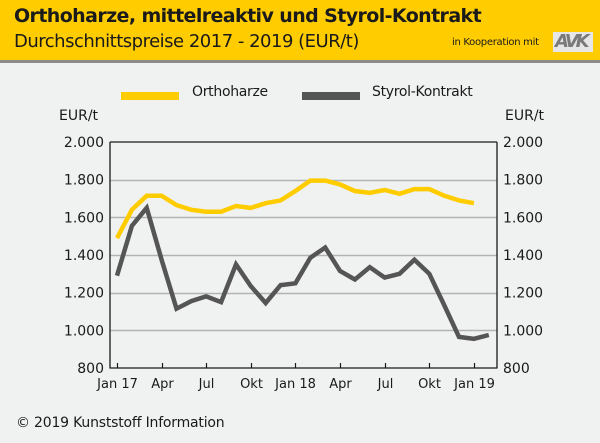 The image size is (600, 443). What do you see at coordinates (84, 143) in the screenshot?
I see `y-tick-label-left: 2.000` at bounding box center [84, 143].